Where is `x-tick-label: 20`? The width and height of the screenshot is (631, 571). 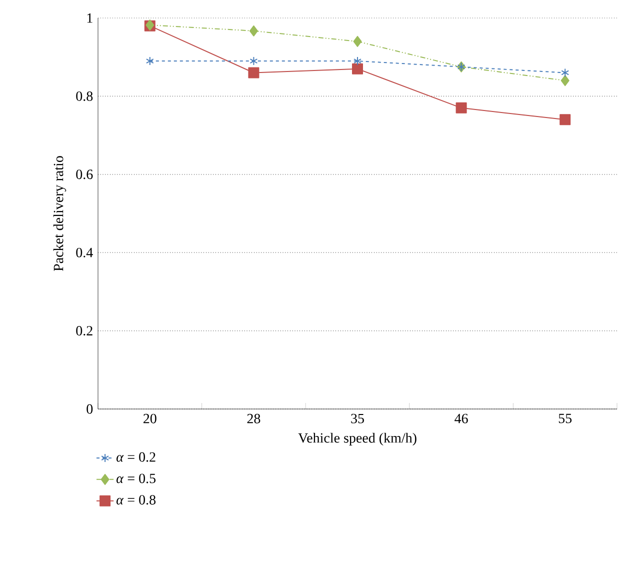 x-tick-label: 20 is located at coordinates (150, 419).